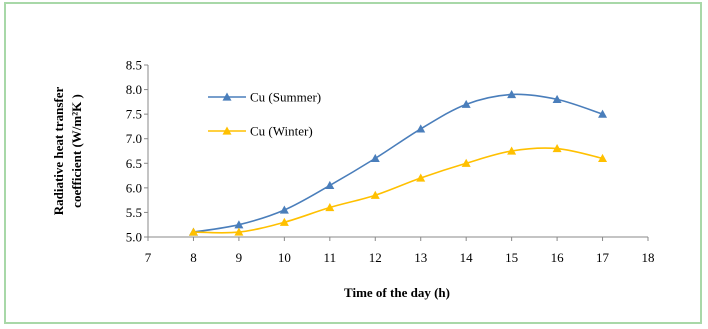 This screenshot has width=708, height=329. What do you see at coordinates (375, 257) in the screenshot?
I see `x-tick-label: 12` at bounding box center [375, 257].